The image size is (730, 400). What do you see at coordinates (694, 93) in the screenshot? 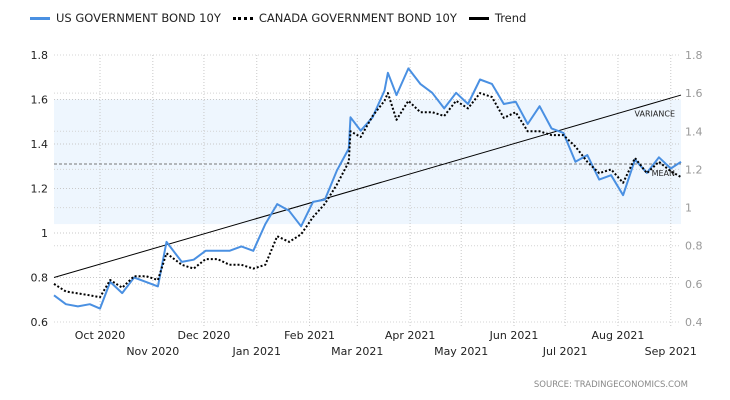
I see `right-tick-label: 1.6` at bounding box center [694, 93].